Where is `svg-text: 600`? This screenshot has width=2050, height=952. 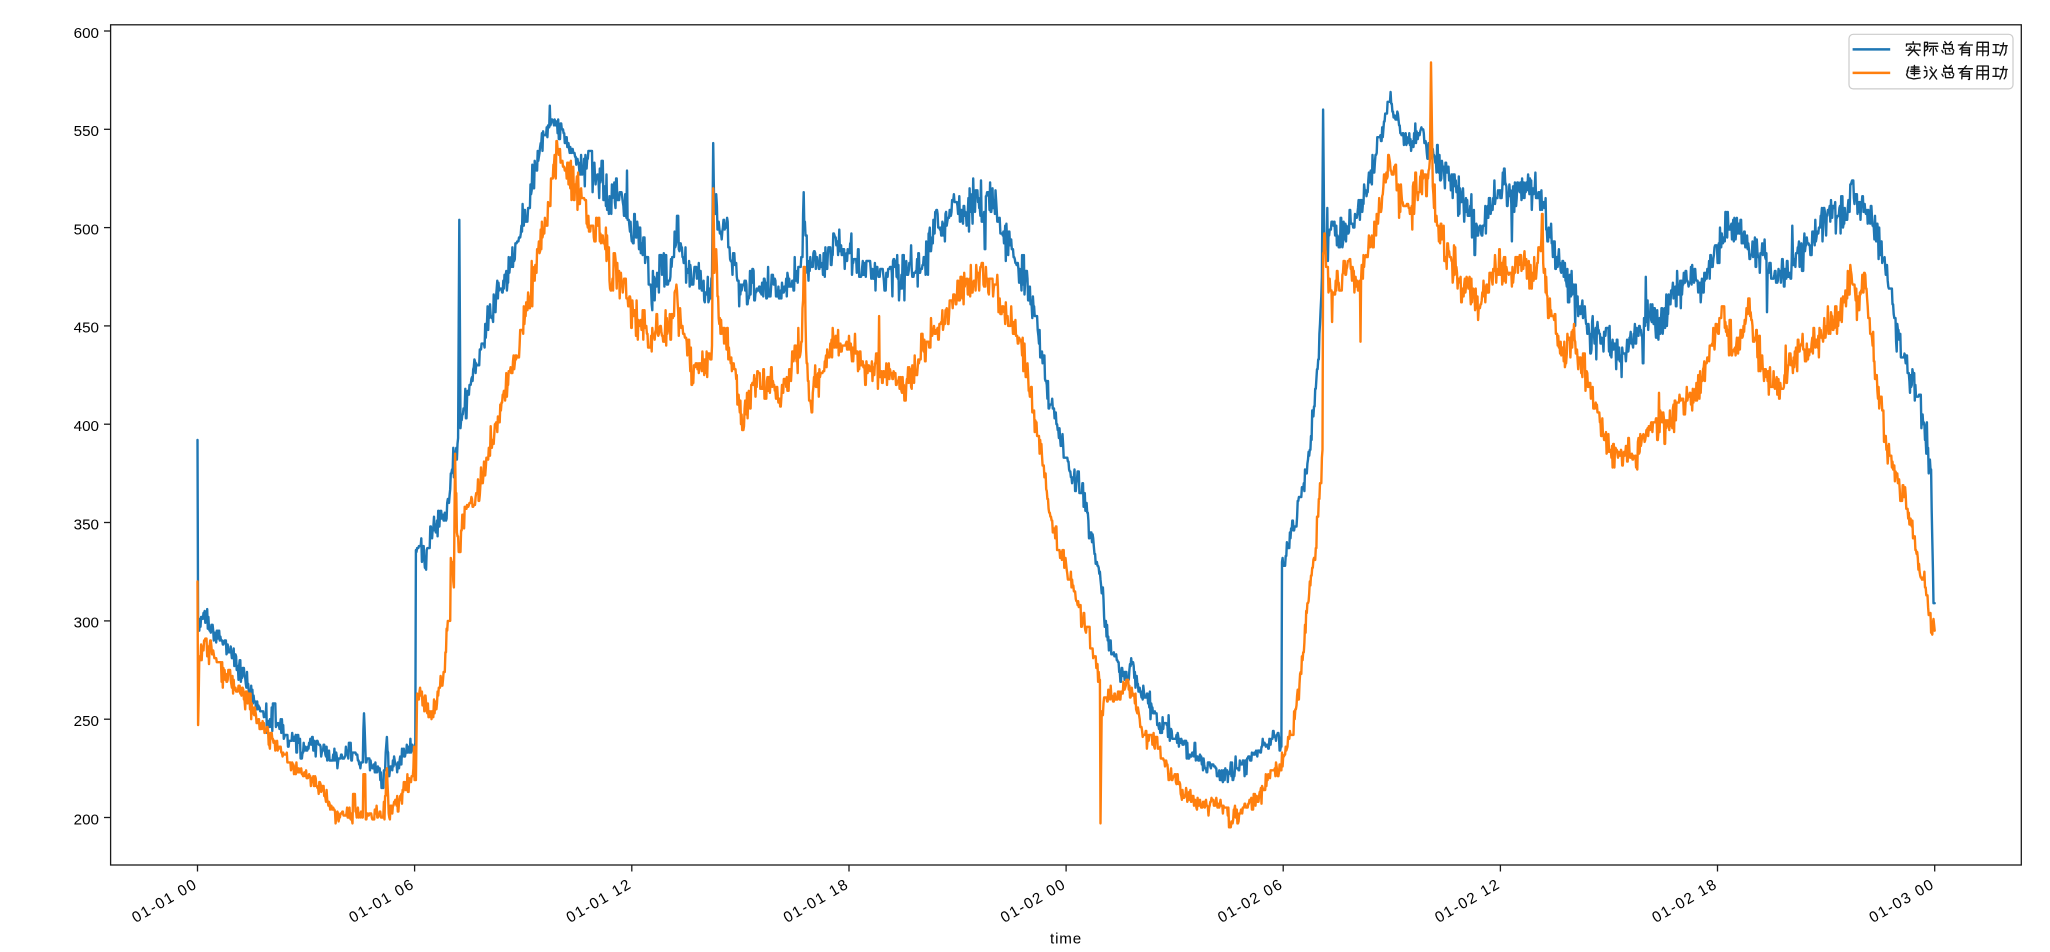 svg-text: 600 is located at coordinates (86, 33).